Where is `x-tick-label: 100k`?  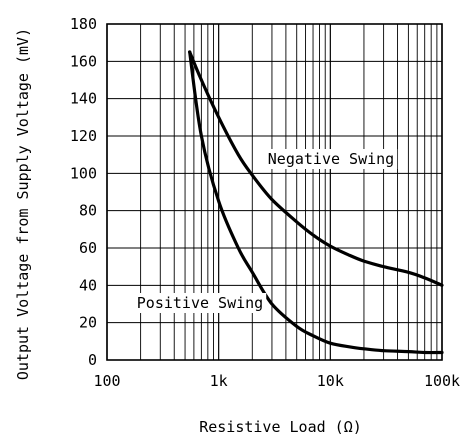
x-tick-label: 100k is located at coordinates (442, 381).